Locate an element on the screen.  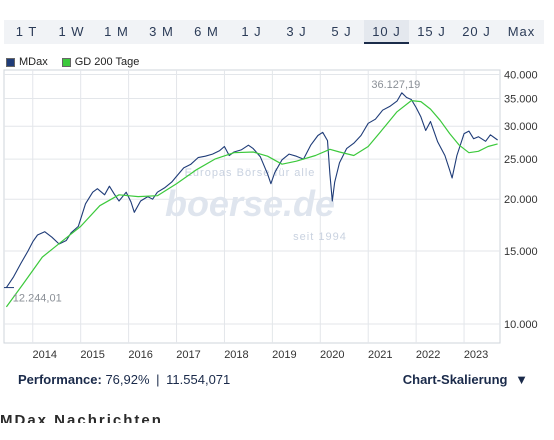
tab-6m: 6 M is located at coordinates (206, 31).